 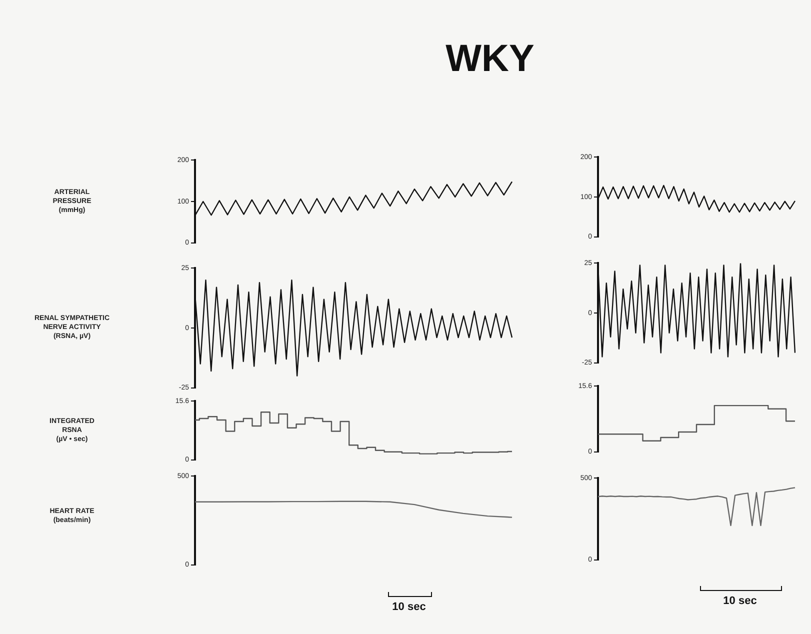 What do you see at coordinates (490, 59) in the screenshot?
I see `chart-title: WKY` at bounding box center [490, 59].